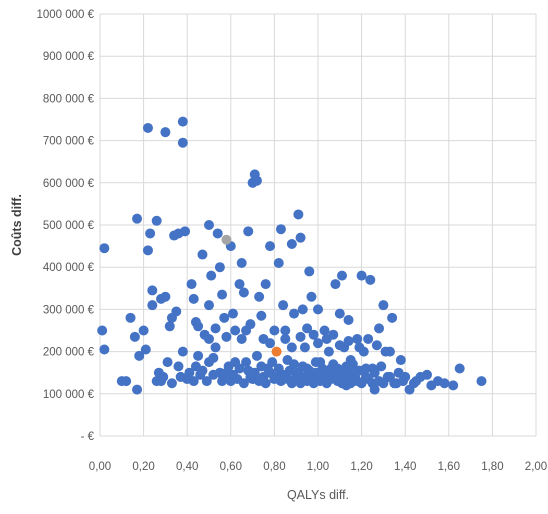 This screenshot has width=548, height=514. I want to click on x-tick-label: 0,80, so click(274, 467).